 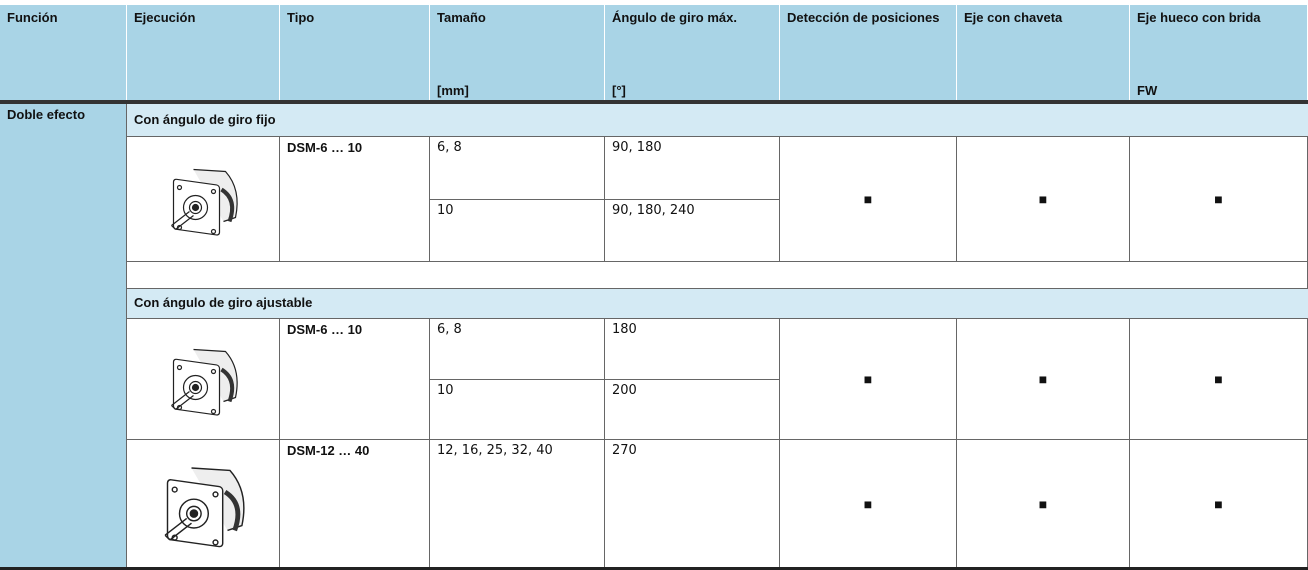 I want to click on header-cell: Ejecución, so click(x=203, y=52).